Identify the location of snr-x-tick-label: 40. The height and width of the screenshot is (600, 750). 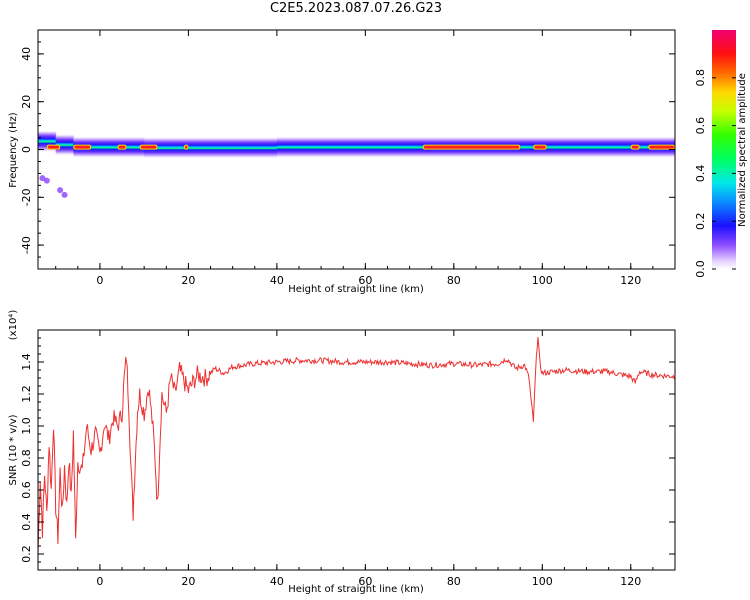
(277, 581).